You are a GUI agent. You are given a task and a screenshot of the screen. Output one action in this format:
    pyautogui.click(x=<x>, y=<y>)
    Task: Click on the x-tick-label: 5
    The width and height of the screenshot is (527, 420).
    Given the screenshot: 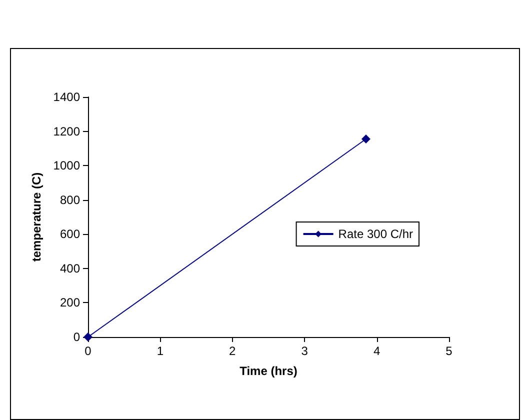 What is the action you would take?
    pyautogui.click(x=449, y=351)
    